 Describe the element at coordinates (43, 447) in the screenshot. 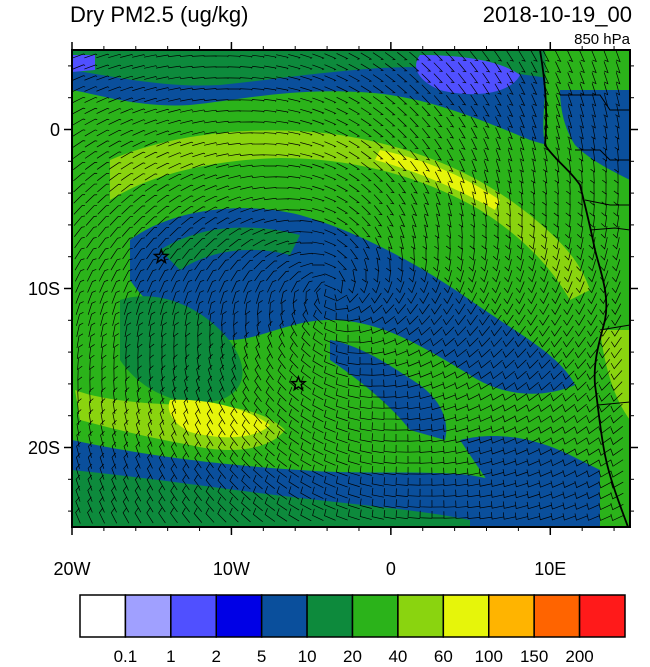

I see `y-tick-label: 20S` at that location.